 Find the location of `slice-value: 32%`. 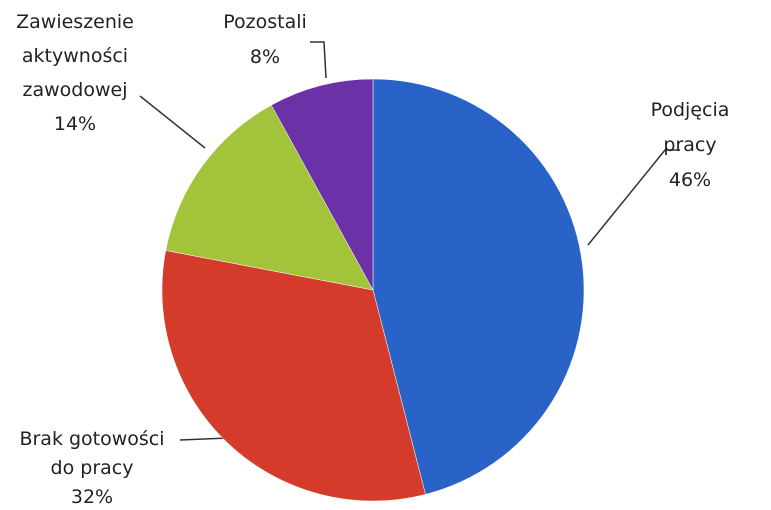

slice-value: 32% is located at coordinates (92, 497).